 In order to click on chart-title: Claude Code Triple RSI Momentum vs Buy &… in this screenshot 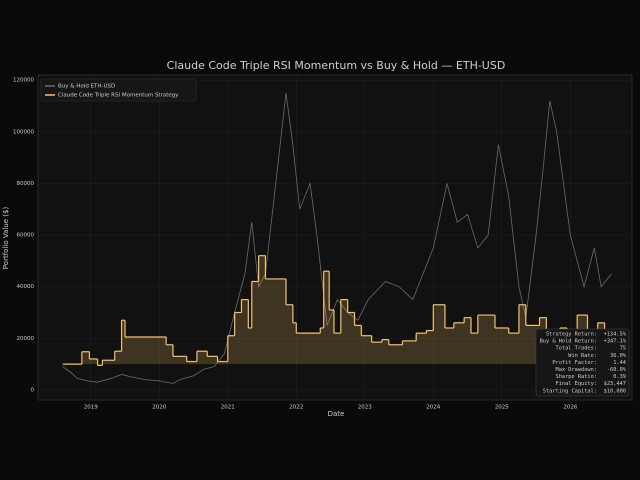, I will do `click(336, 65)`.